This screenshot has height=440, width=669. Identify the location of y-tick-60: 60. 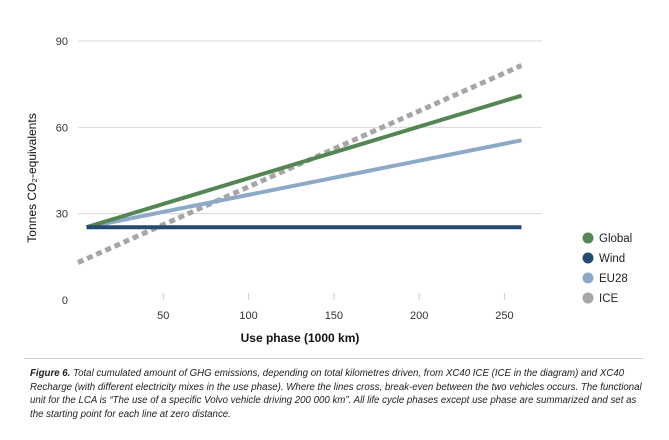
(62, 128).